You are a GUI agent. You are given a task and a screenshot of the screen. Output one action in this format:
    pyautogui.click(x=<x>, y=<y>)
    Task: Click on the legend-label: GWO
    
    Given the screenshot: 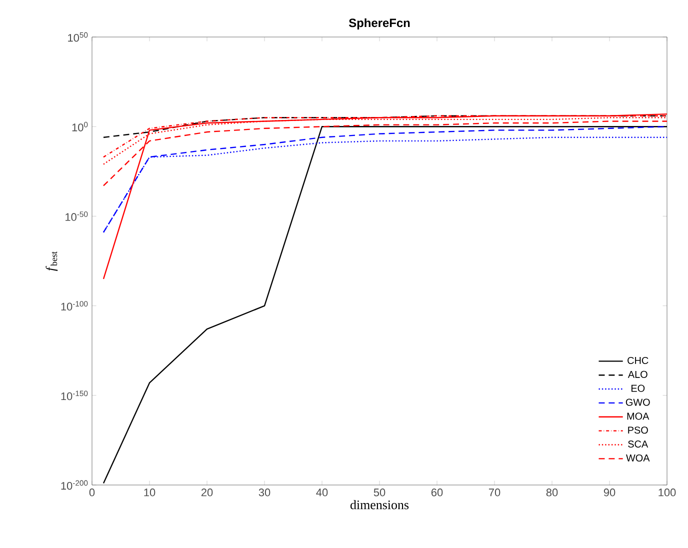 What is the action you would take?
    pyautogui.click(x=638, y=402)
    